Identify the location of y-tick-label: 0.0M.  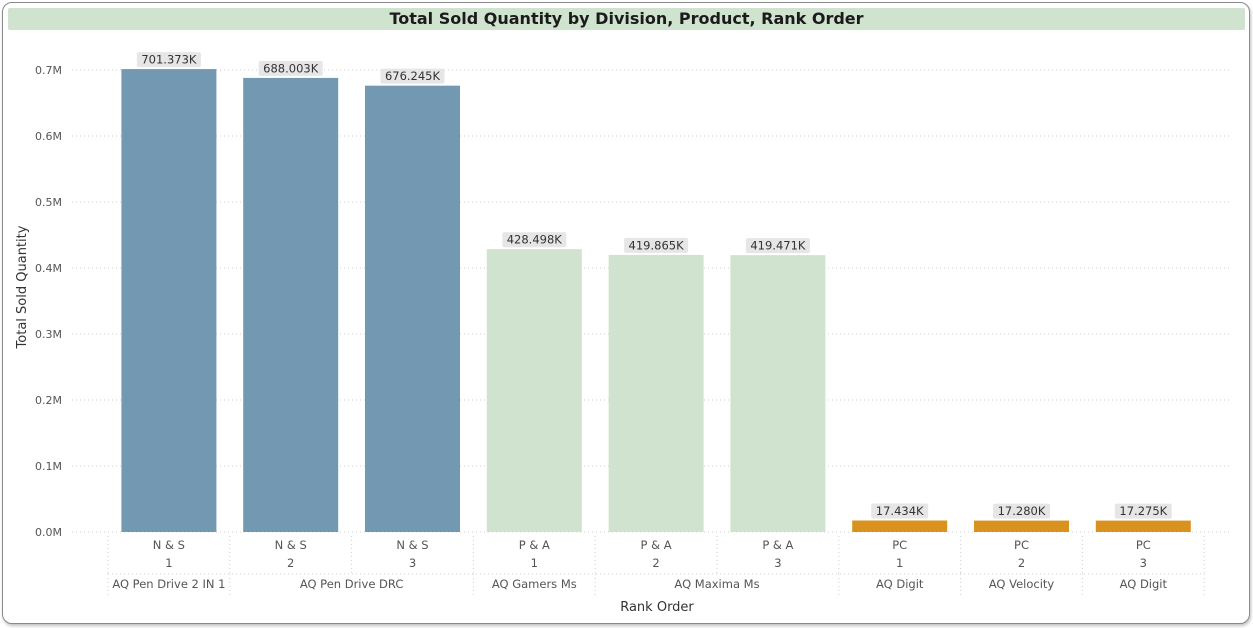
(48, 532).